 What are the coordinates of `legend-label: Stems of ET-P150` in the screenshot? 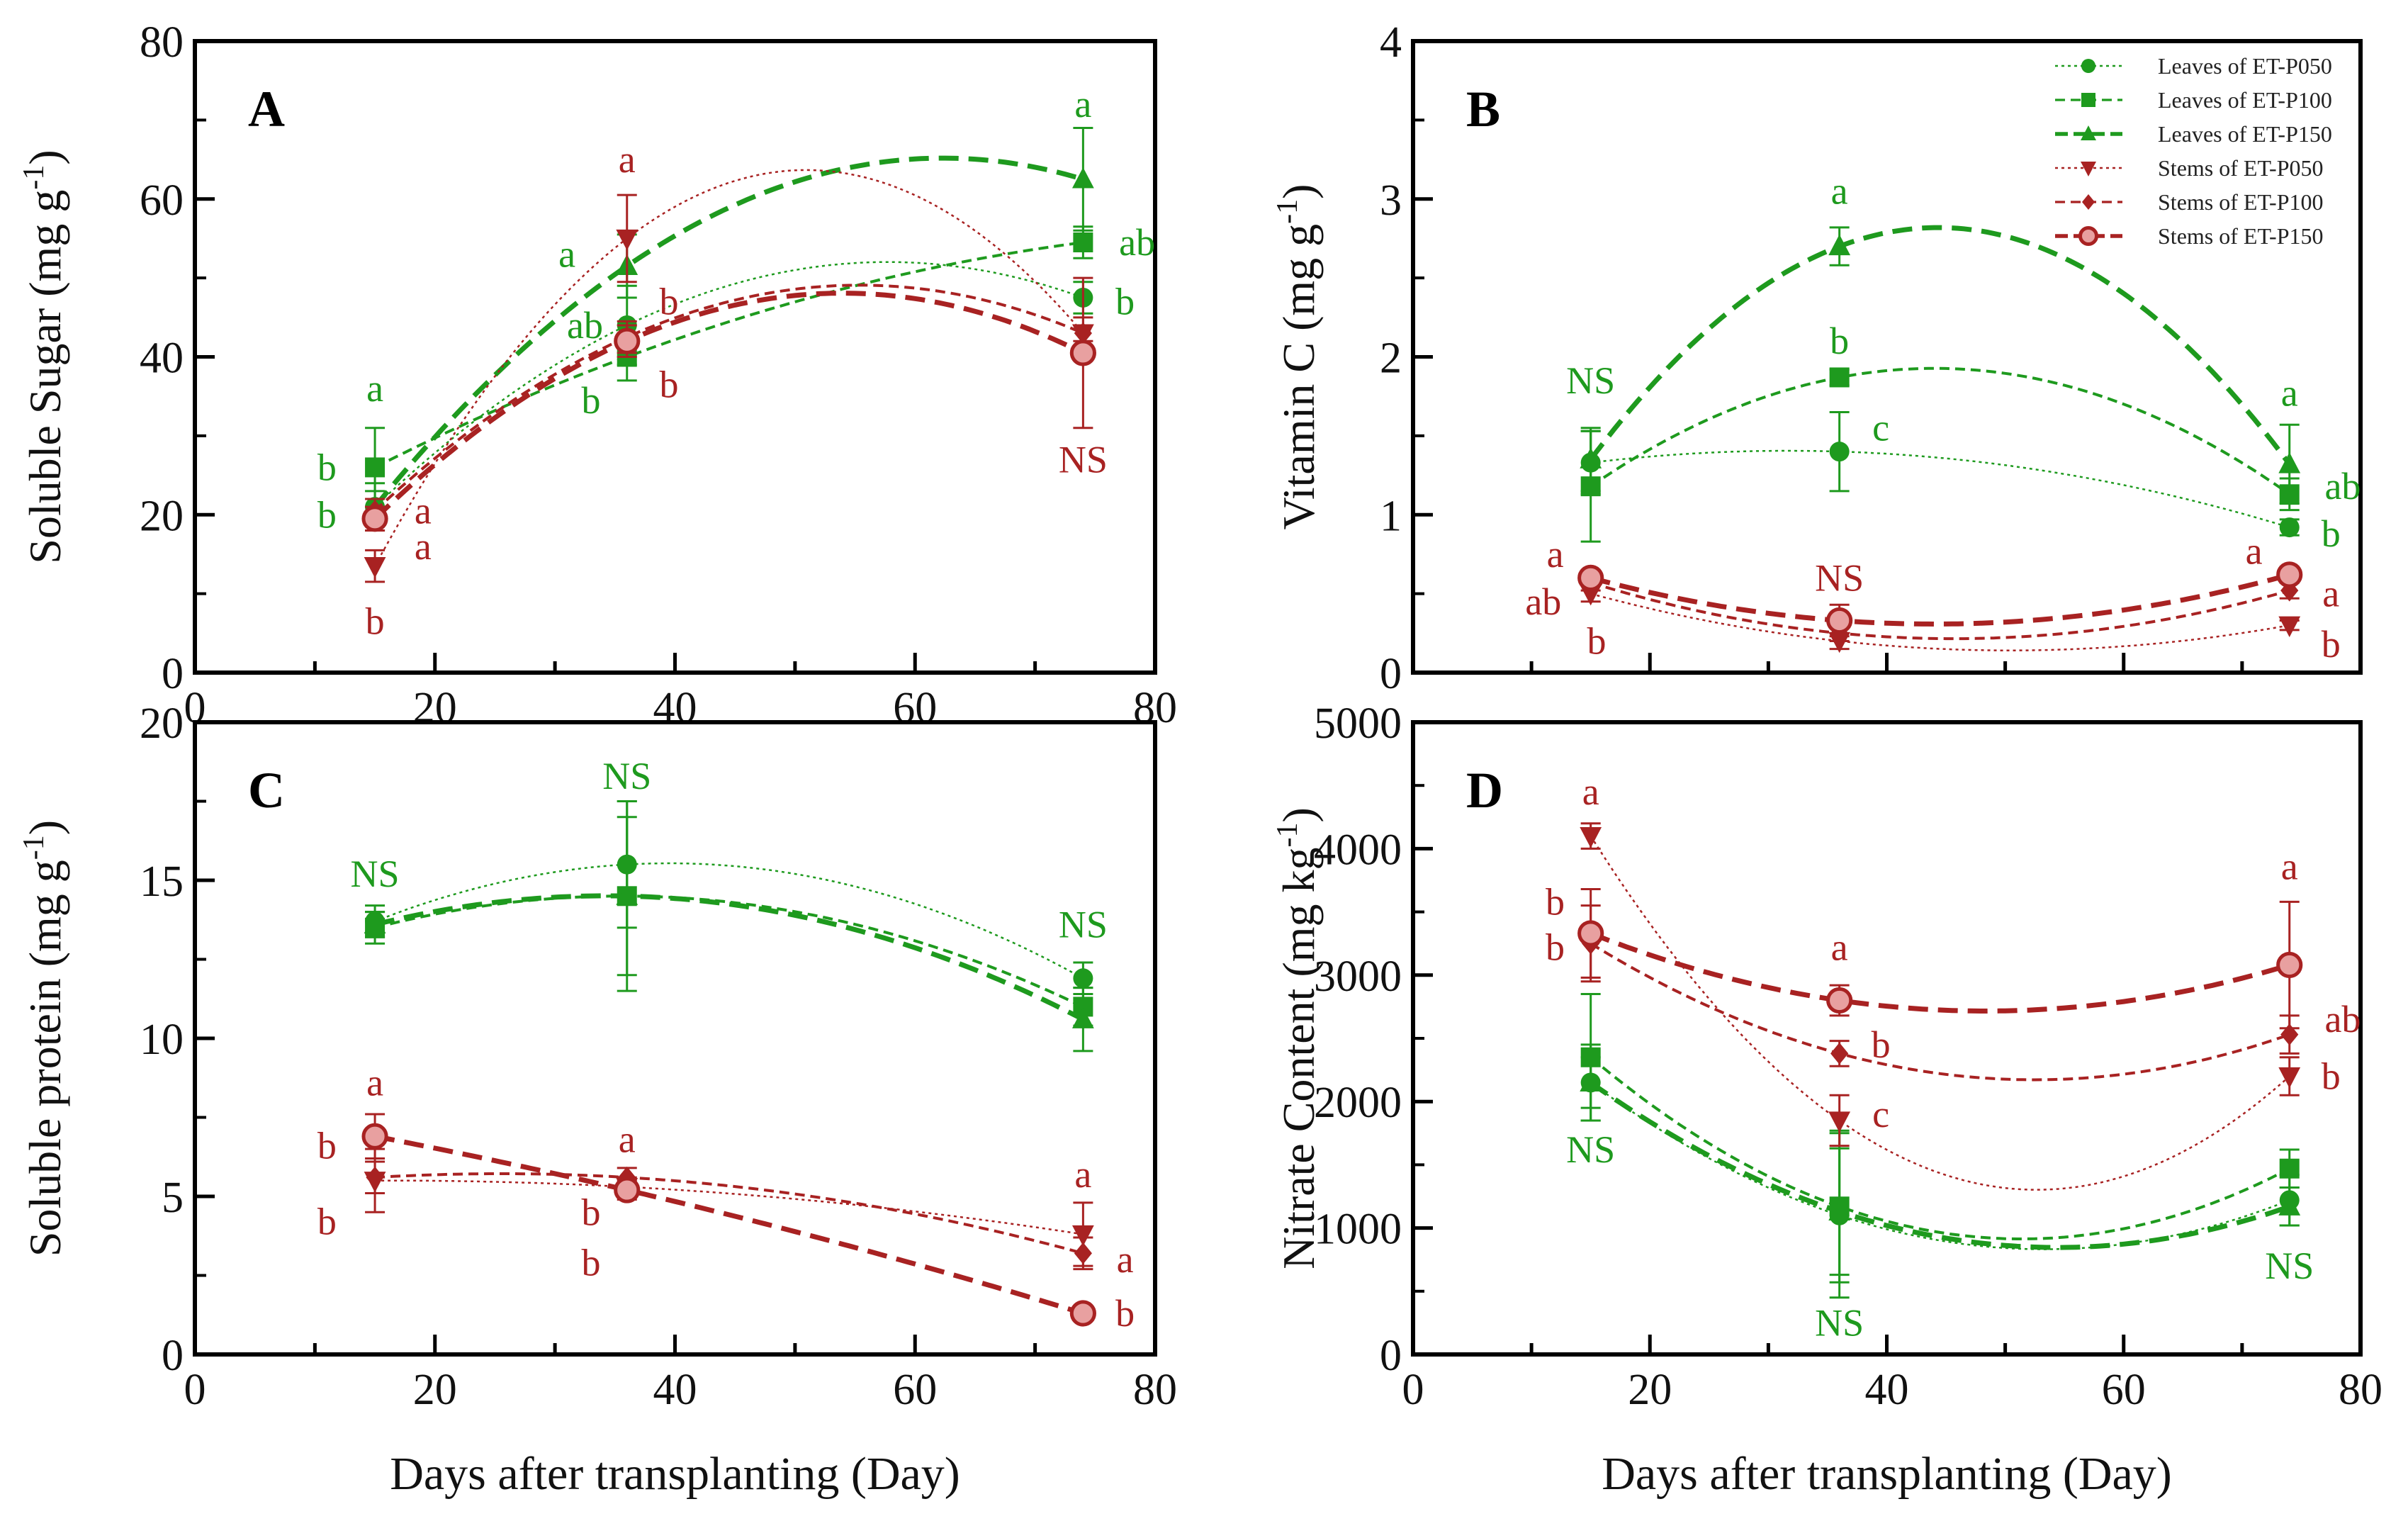 It's located at (2241, 236).